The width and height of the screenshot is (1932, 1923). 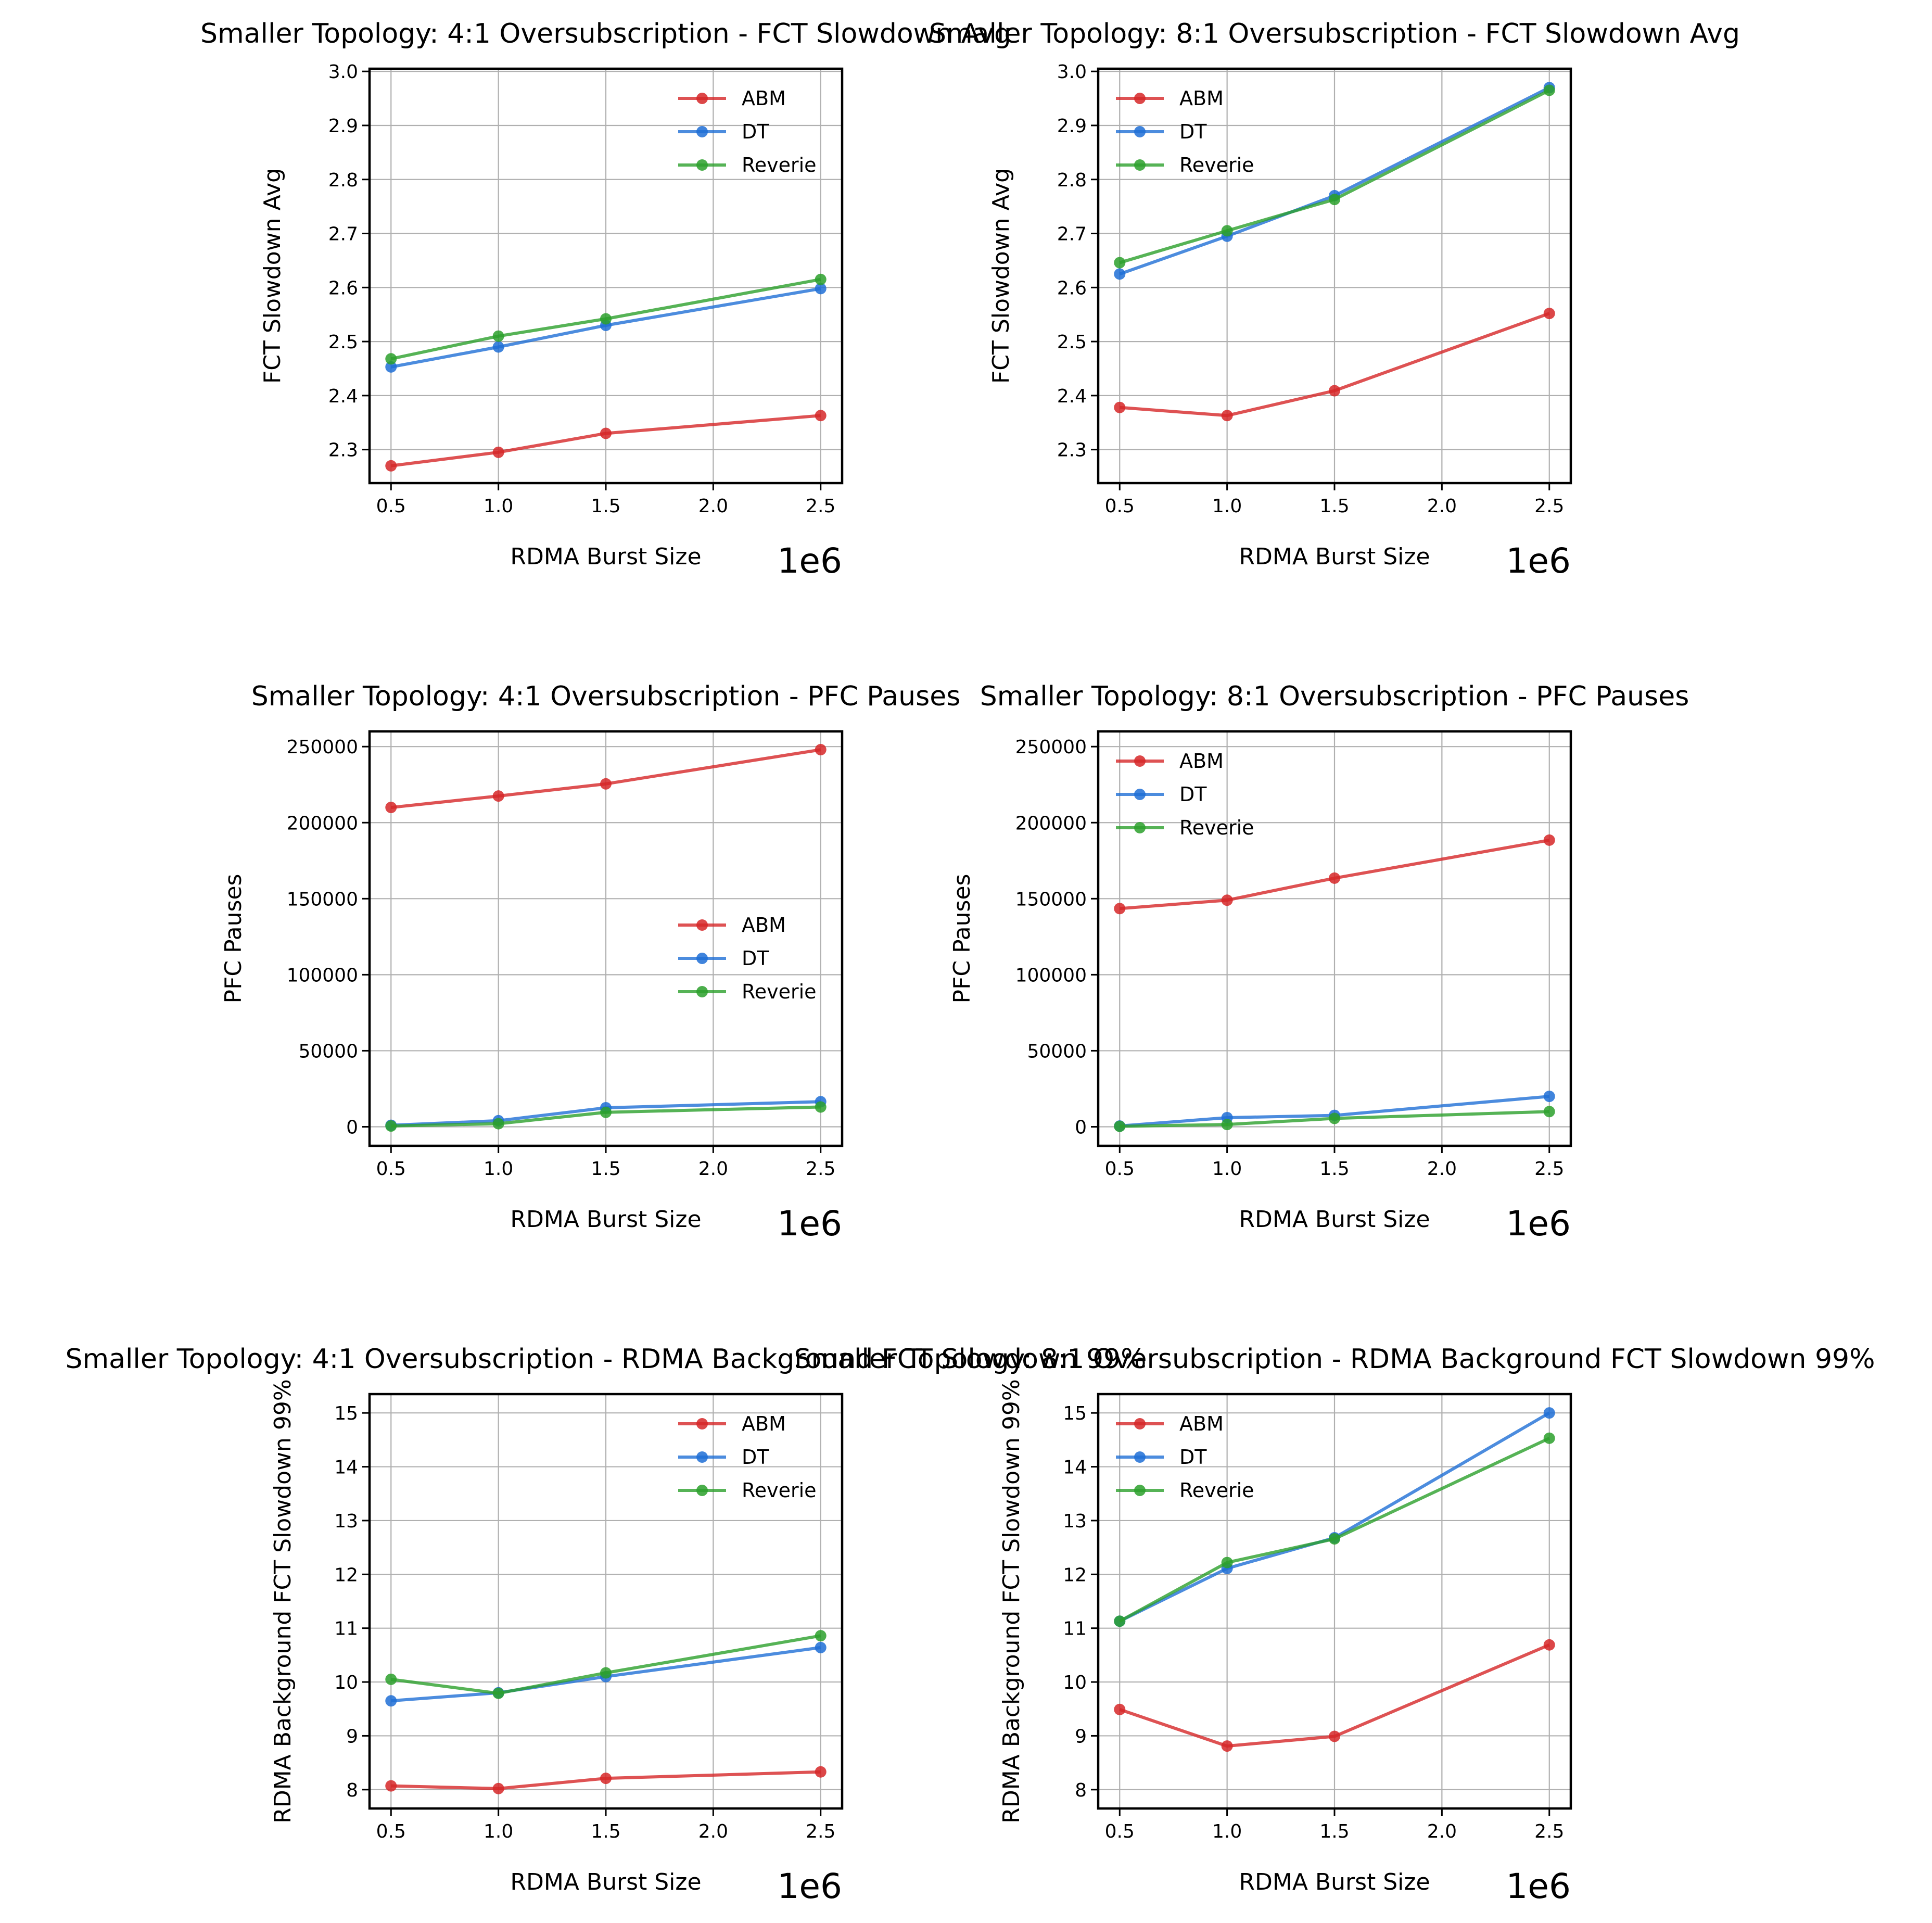 What do you see at coordinates (1193, 794) in the screenshot?
I see `legend-label: DT` at bounding box center [1193, 794].